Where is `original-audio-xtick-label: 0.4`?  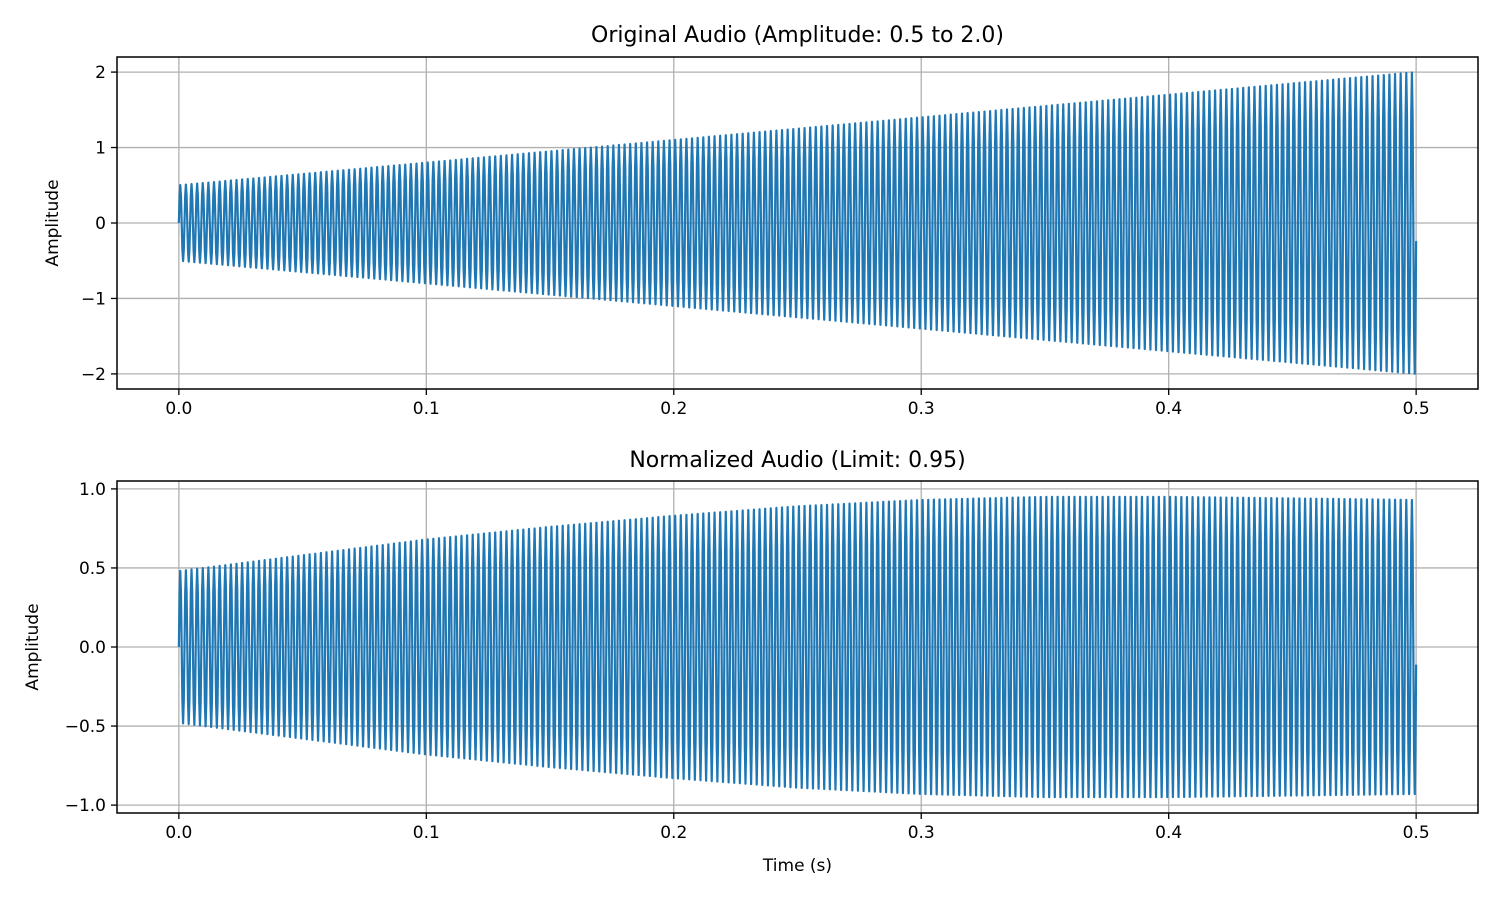
original-audio-xtick-label: 0.4 is located at coordinates (1168, 409).